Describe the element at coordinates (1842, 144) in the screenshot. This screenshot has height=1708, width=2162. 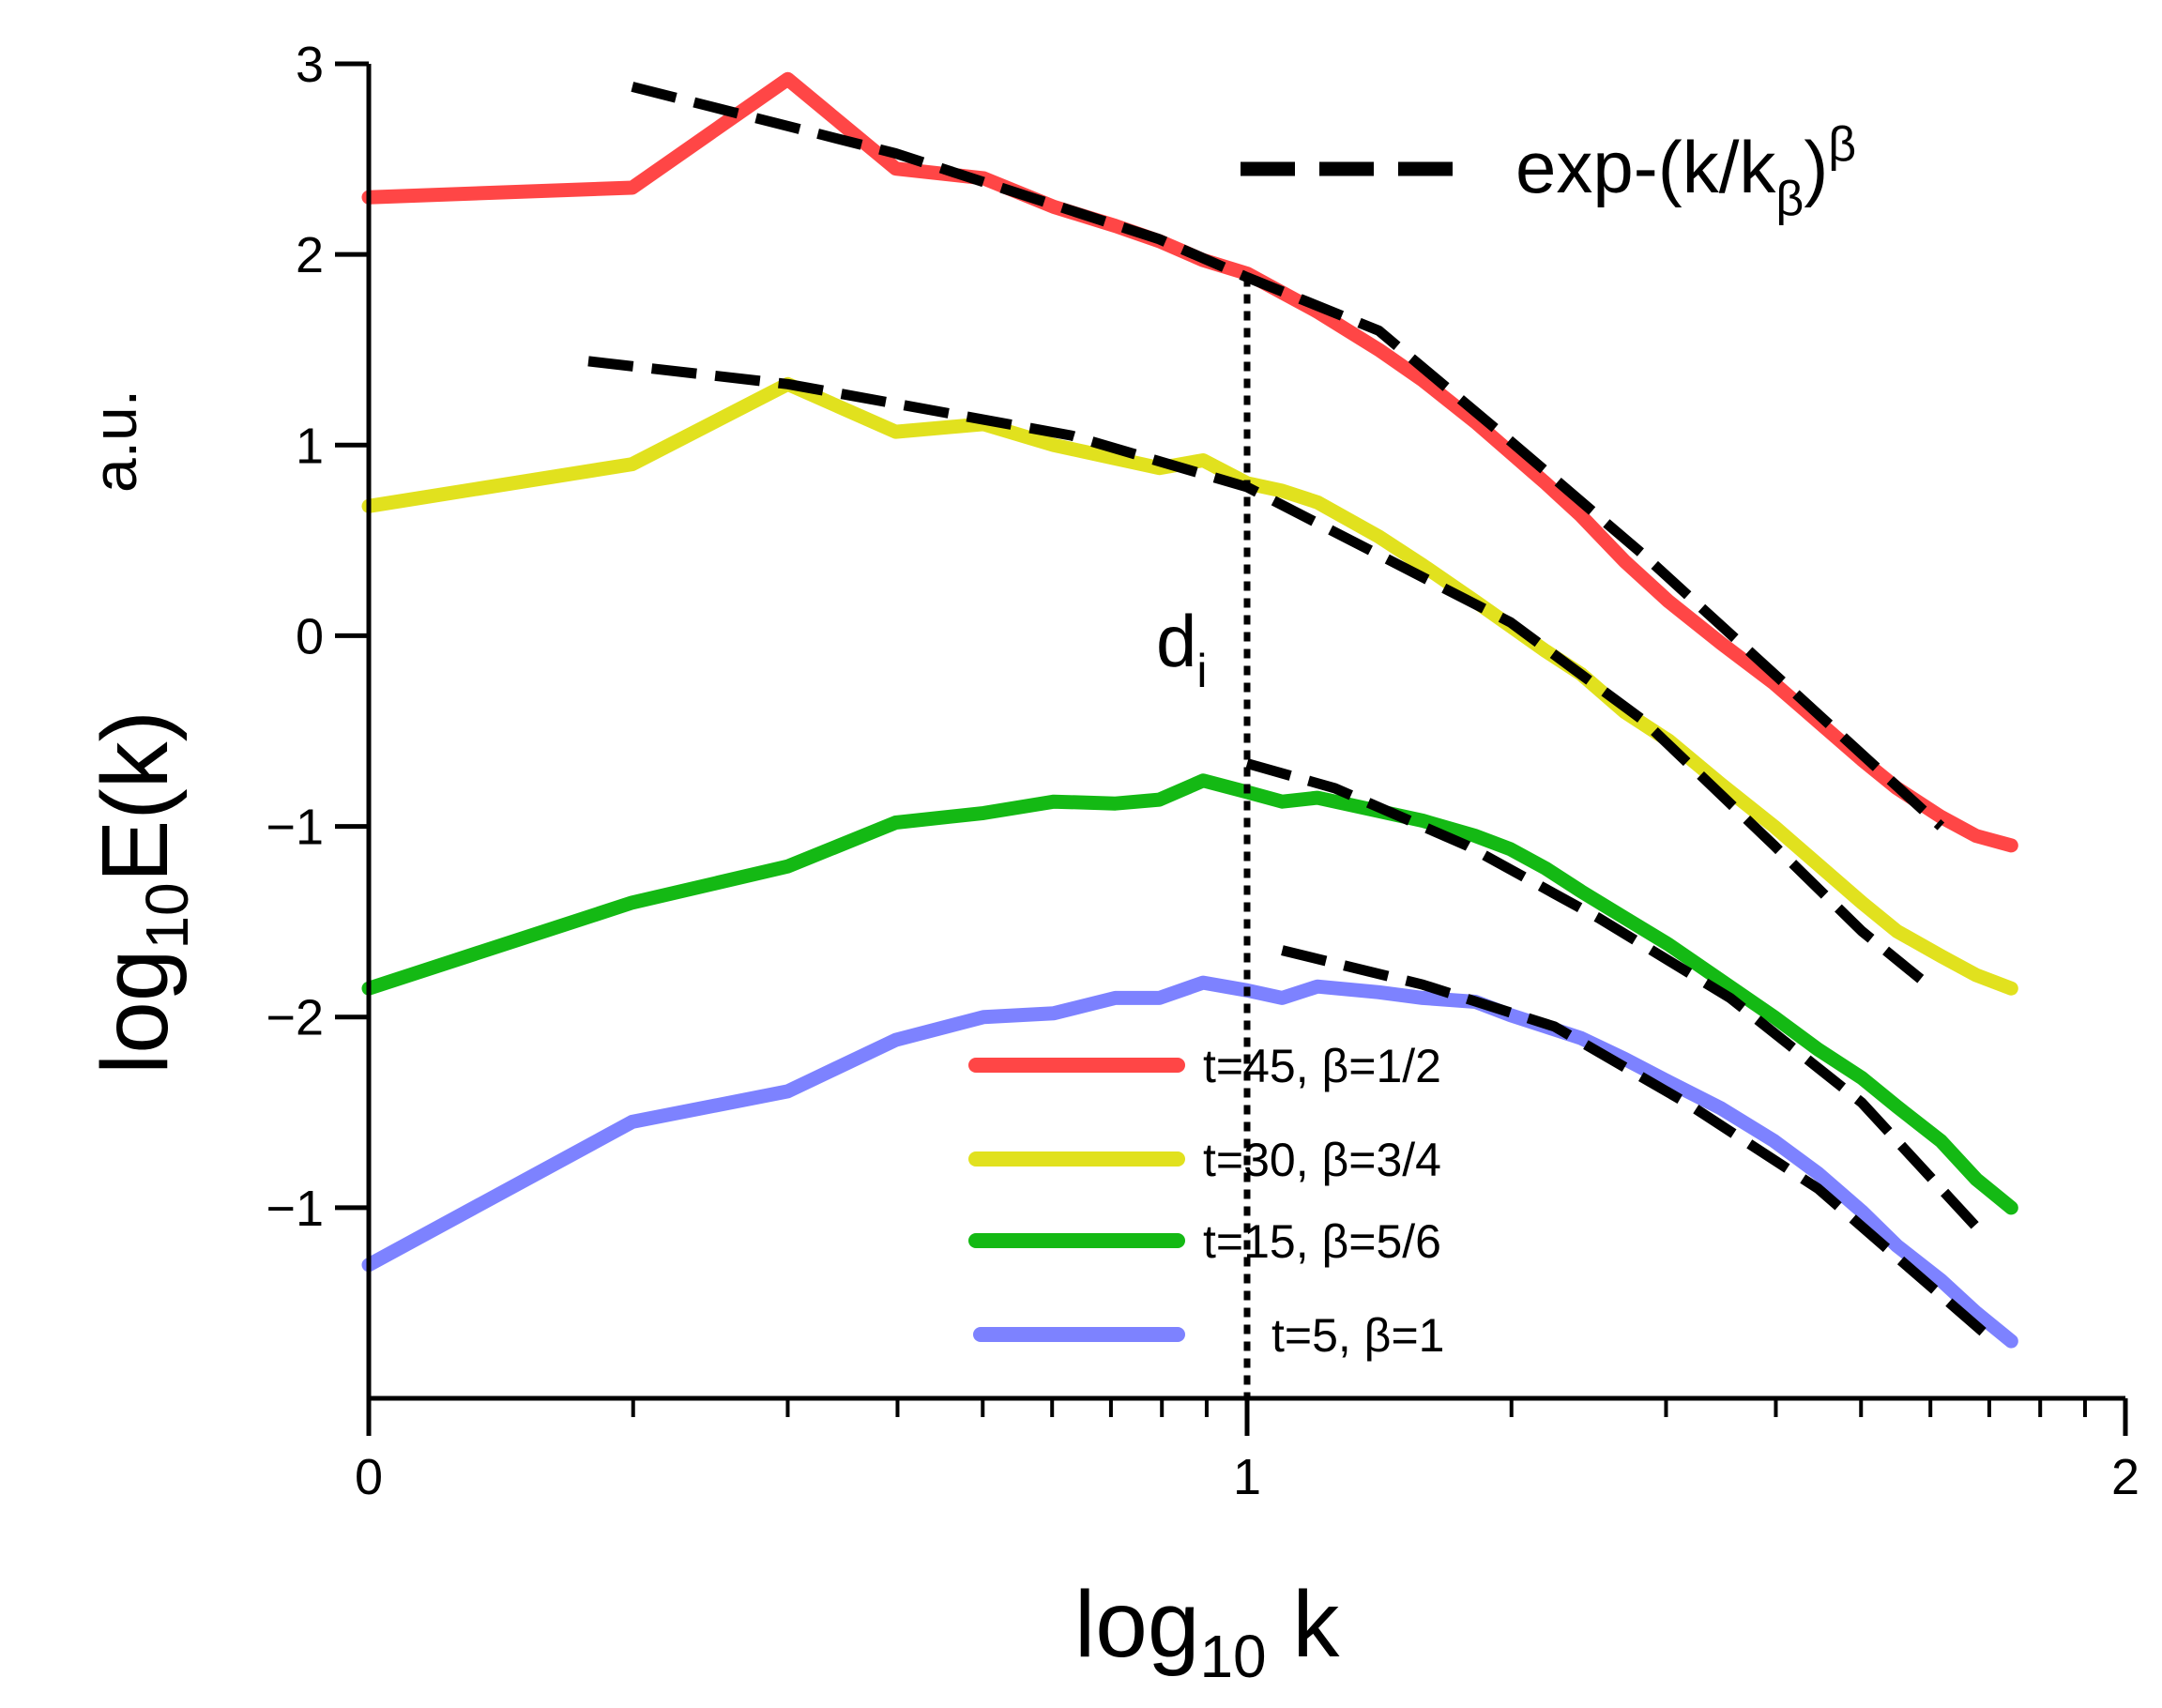
I see `fit-legend-superscript: β` at that location.